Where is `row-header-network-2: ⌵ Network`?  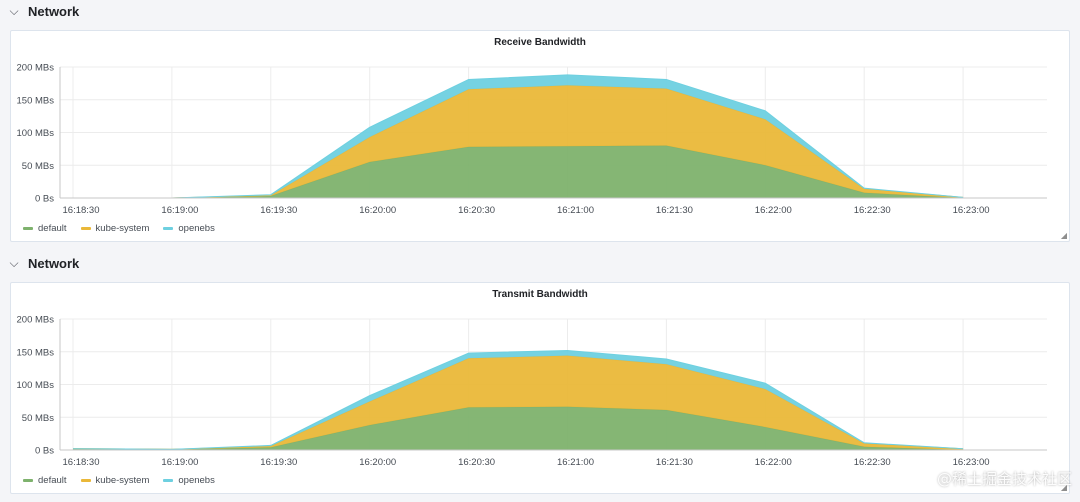 row-header-network-2: ⌵ Network is located at coordinates (540, 263).